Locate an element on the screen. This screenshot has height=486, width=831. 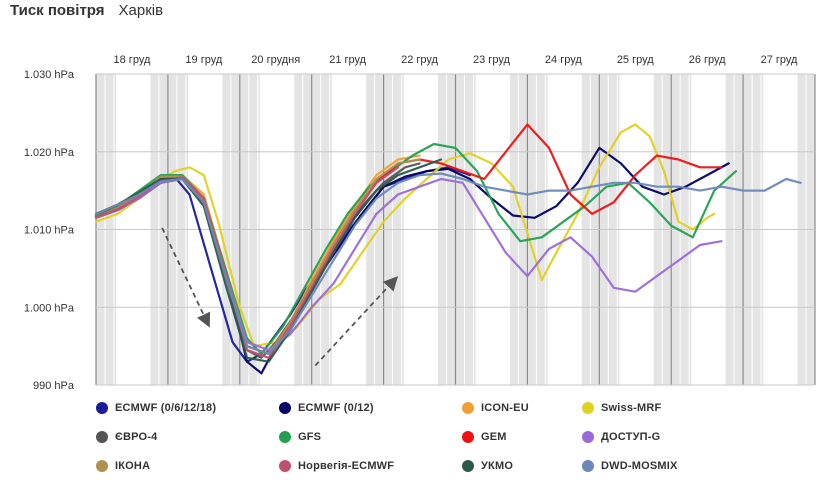
legend-item: GEM is located at coordinates (484, 437).